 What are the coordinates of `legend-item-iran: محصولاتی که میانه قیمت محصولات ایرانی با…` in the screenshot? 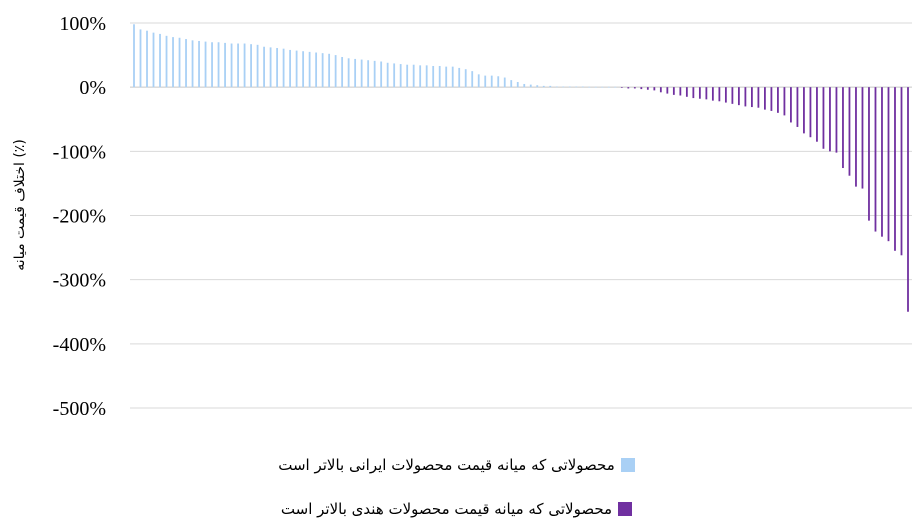 It's located at (456, 465).